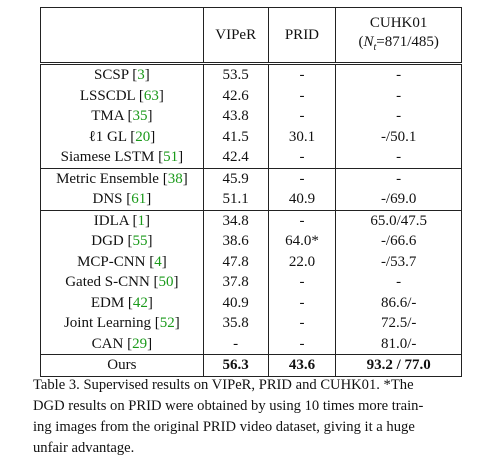 The image size is (498, 459). I want to click on citation-link: 35, so click(140, 116).